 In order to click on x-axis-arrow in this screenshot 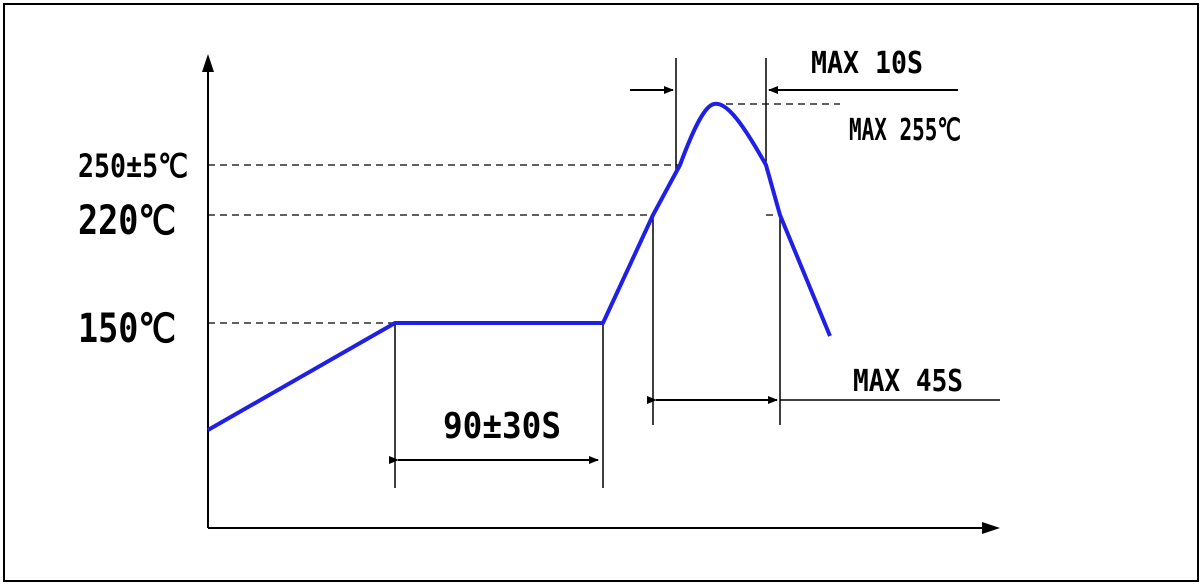, I will do `click(991, 528)`.